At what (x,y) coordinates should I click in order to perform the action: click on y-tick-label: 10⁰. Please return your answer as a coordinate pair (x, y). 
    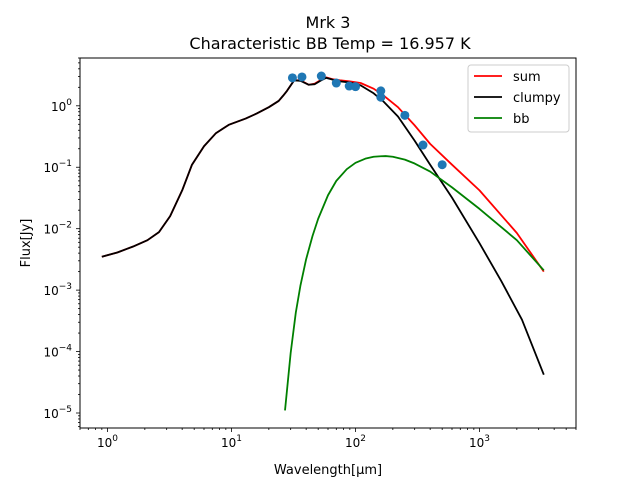
    Looking at the image, I should click on (61, 106).